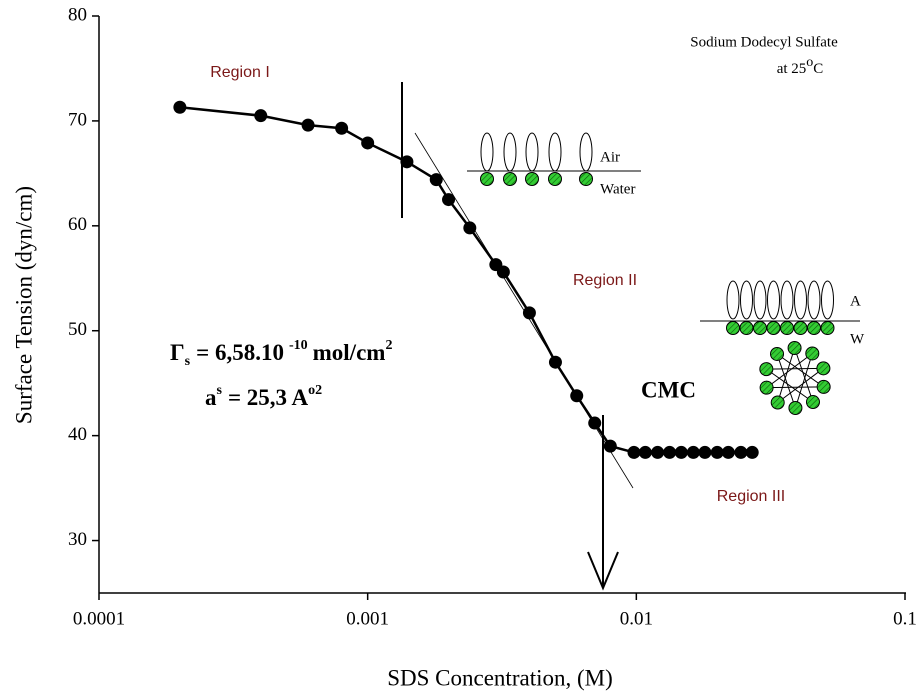 This screenshot has height=698, width=922. Describe the element at coordinates (780, 307) in the screenshot. I see `saturated-monolayer-sketch` at that location.